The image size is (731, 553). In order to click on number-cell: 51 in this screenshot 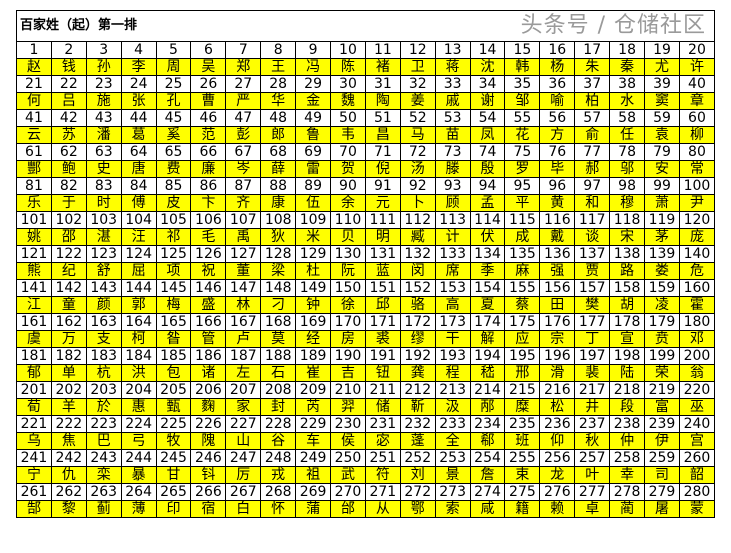, I will do `click(382, 118)`.